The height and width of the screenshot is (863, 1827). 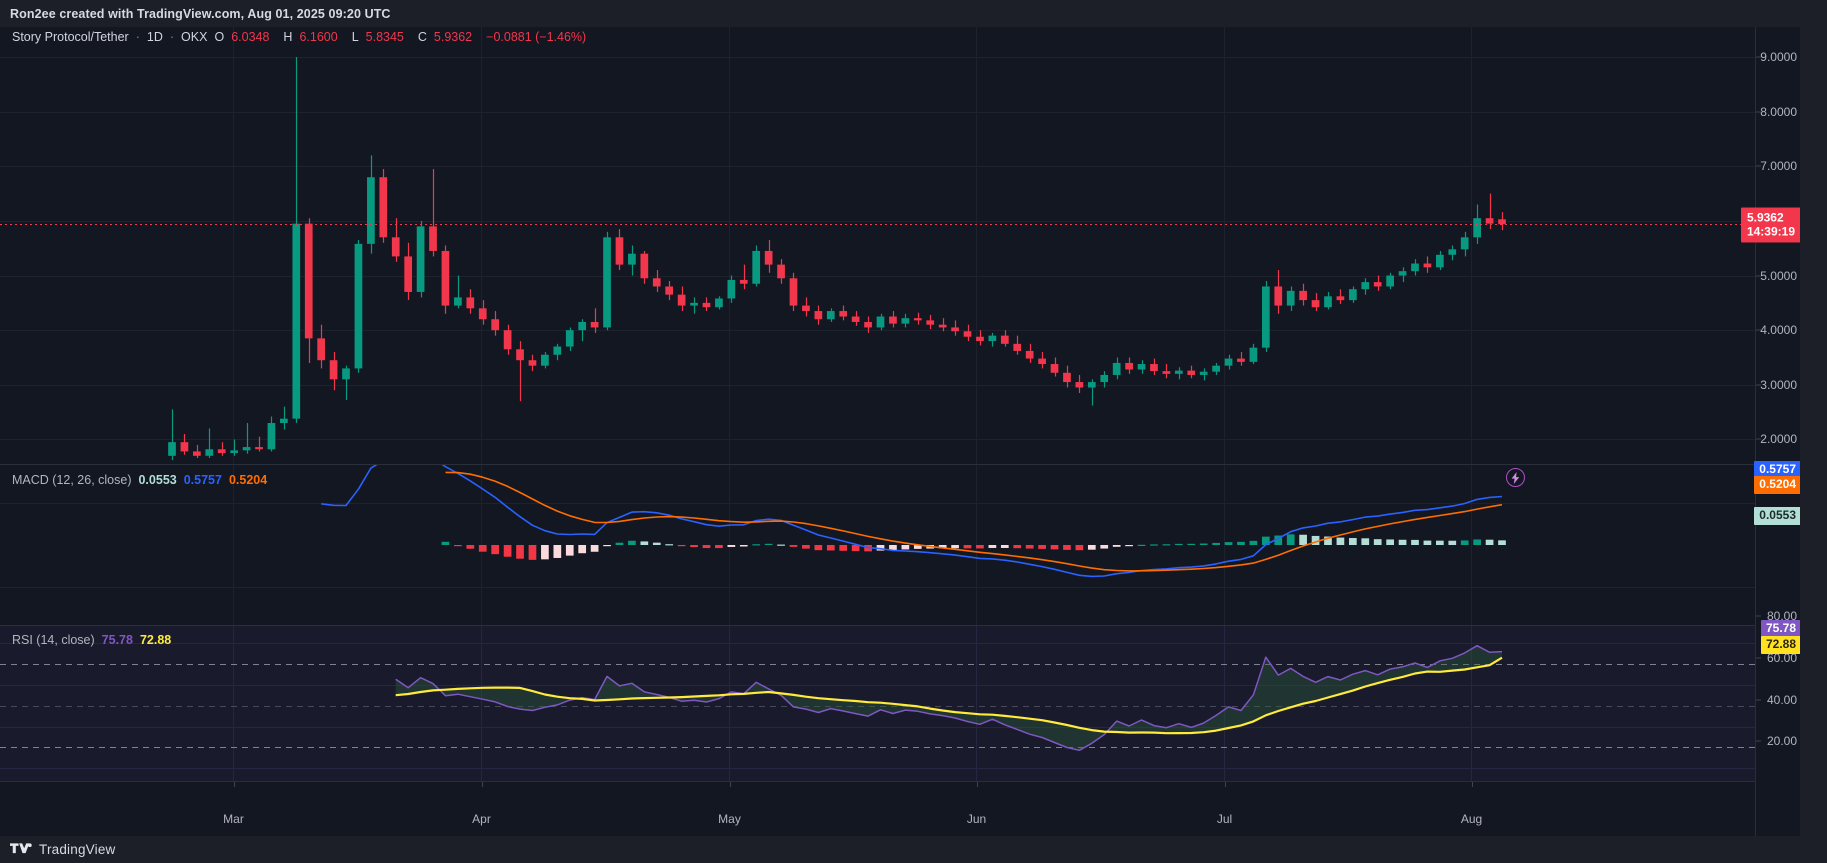 What do you see at coordinates (877, 809) in the screenshot?
I see `time-axis: Mar Apr May Jun Jul Aug` at bounding box center [877, 809].